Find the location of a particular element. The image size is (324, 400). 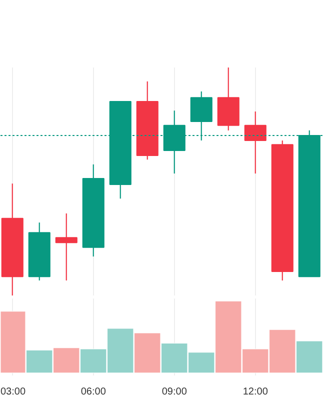

x-tick-label: 03:00 is located at coordinates (13, 392).